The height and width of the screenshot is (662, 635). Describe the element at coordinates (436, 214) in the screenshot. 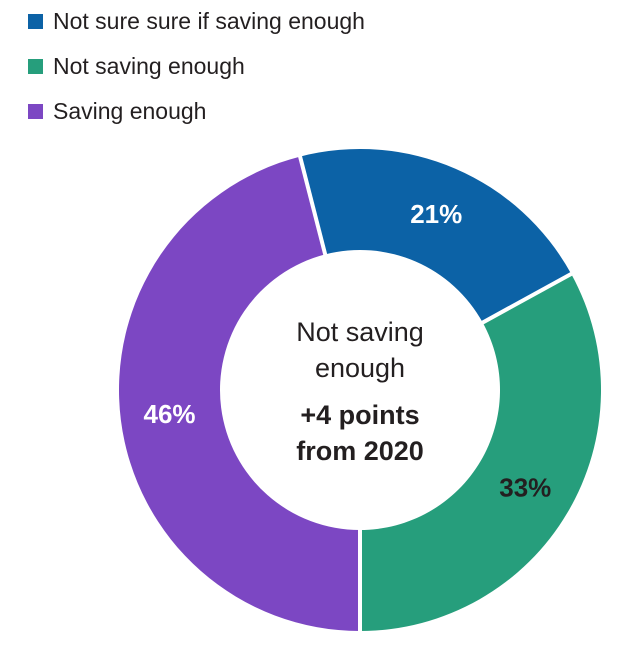

I see `slice-value-label-not-sure-sure-if-saving-enough: 21%` at that location.